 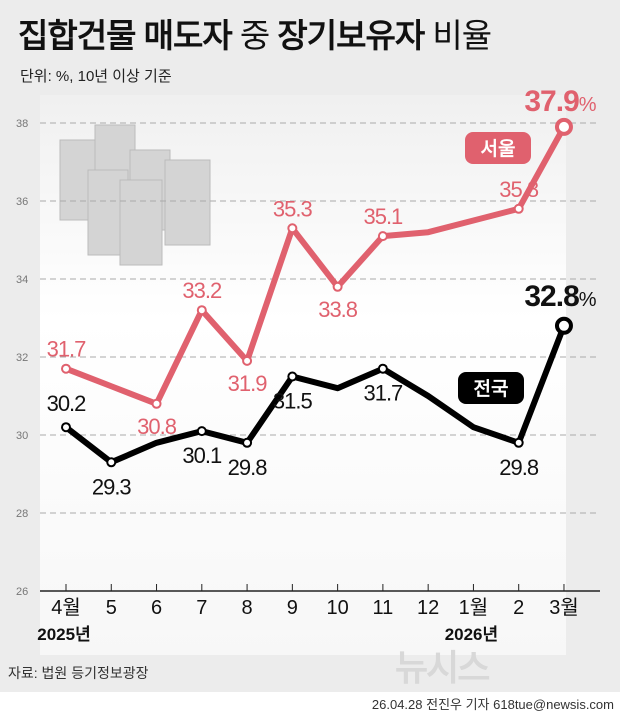 What do you see at coordinates (519, 189) in the screenshot?
I see `data-label: 35.8` at bounding box center [519, 189].